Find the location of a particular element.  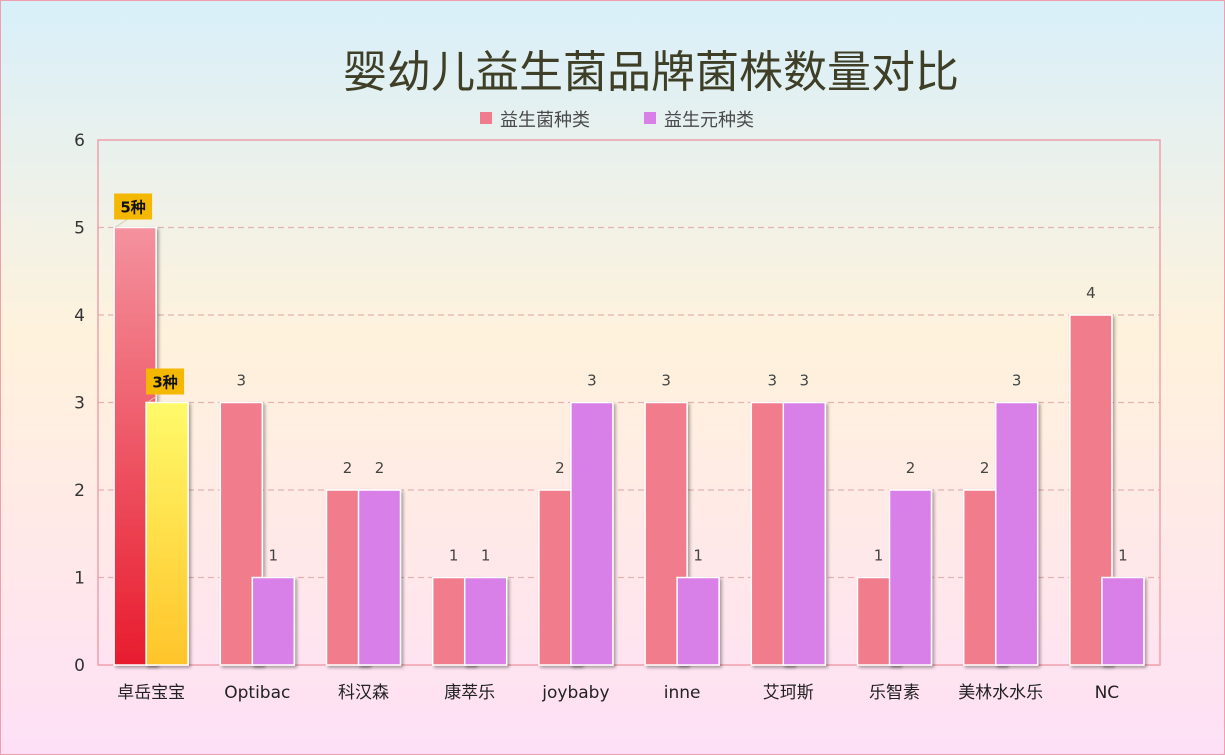

bar-probiotic is located at coordinates (666, 533).